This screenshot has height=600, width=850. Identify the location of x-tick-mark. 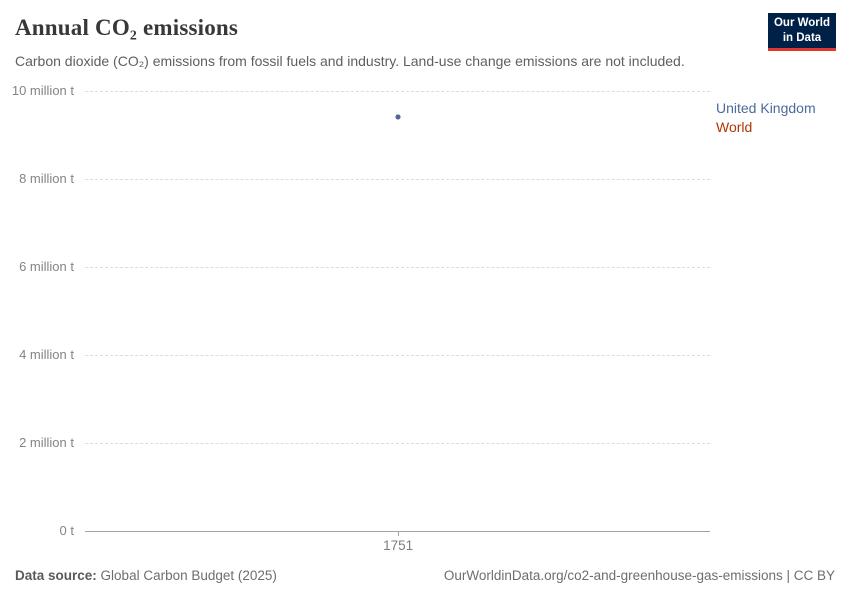
(399, 533).